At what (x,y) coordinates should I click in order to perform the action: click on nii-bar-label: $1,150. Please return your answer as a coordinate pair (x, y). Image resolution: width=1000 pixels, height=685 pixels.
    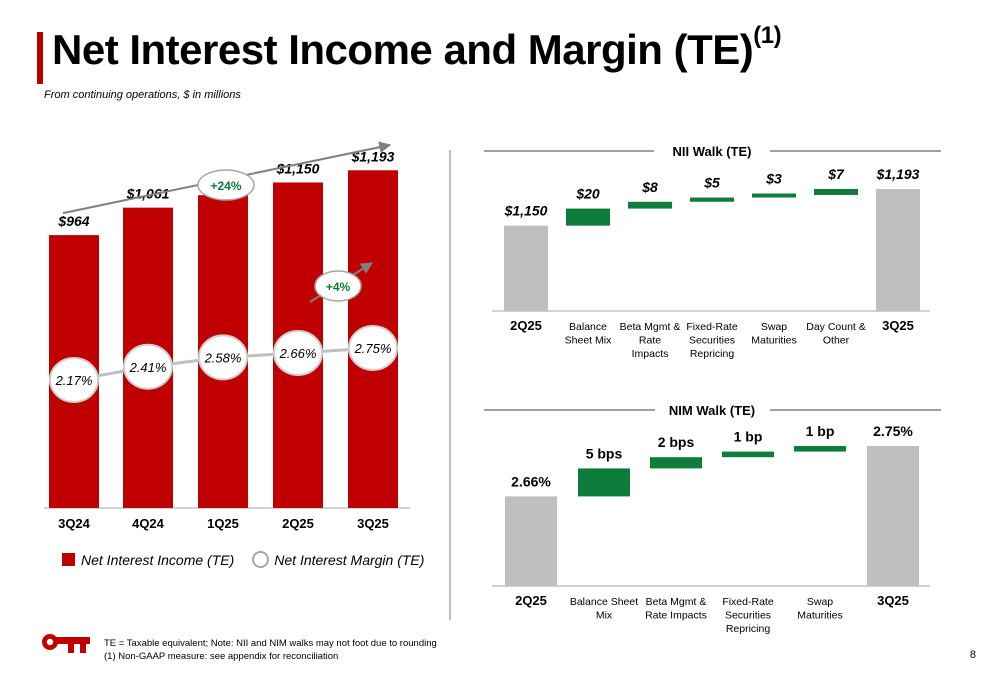
    Looking at the image, I should click on (298, 168).